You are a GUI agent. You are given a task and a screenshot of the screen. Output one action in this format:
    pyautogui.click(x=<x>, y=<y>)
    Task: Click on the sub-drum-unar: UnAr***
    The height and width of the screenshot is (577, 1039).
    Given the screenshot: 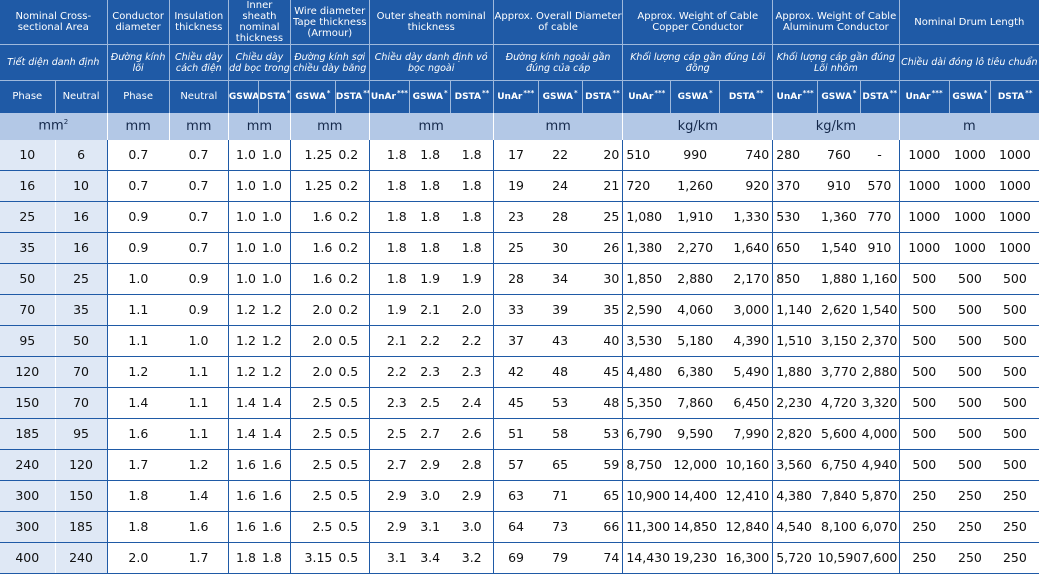 What is the action you would take?
    pyautogui.click(x=924, y=96)
    